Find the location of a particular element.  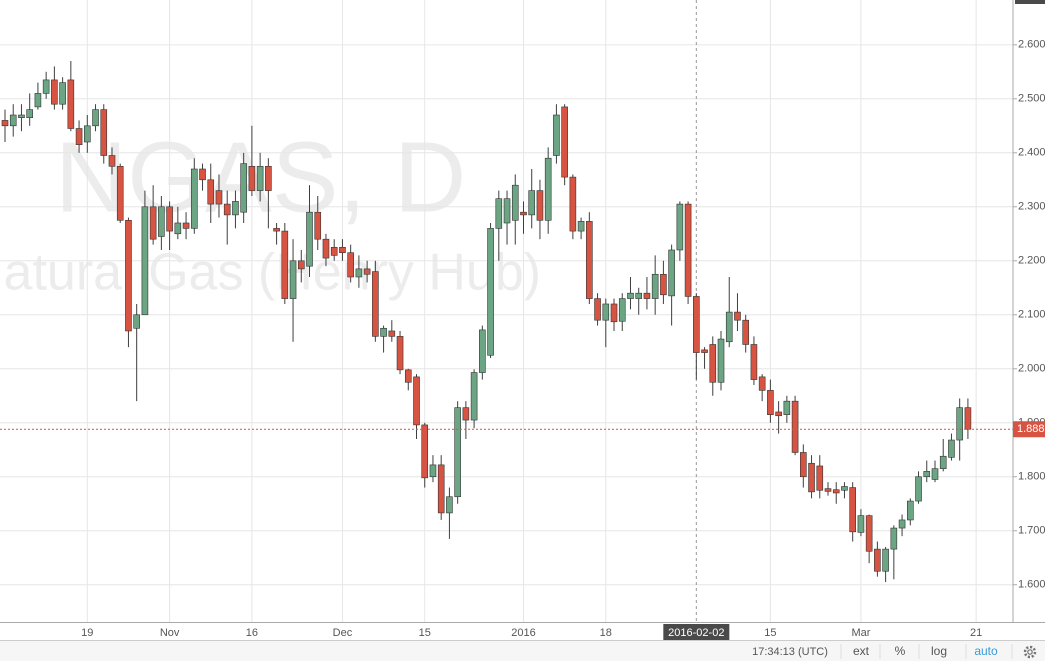

last-price-label: 1.888 is located at coordinates (1031, 429).